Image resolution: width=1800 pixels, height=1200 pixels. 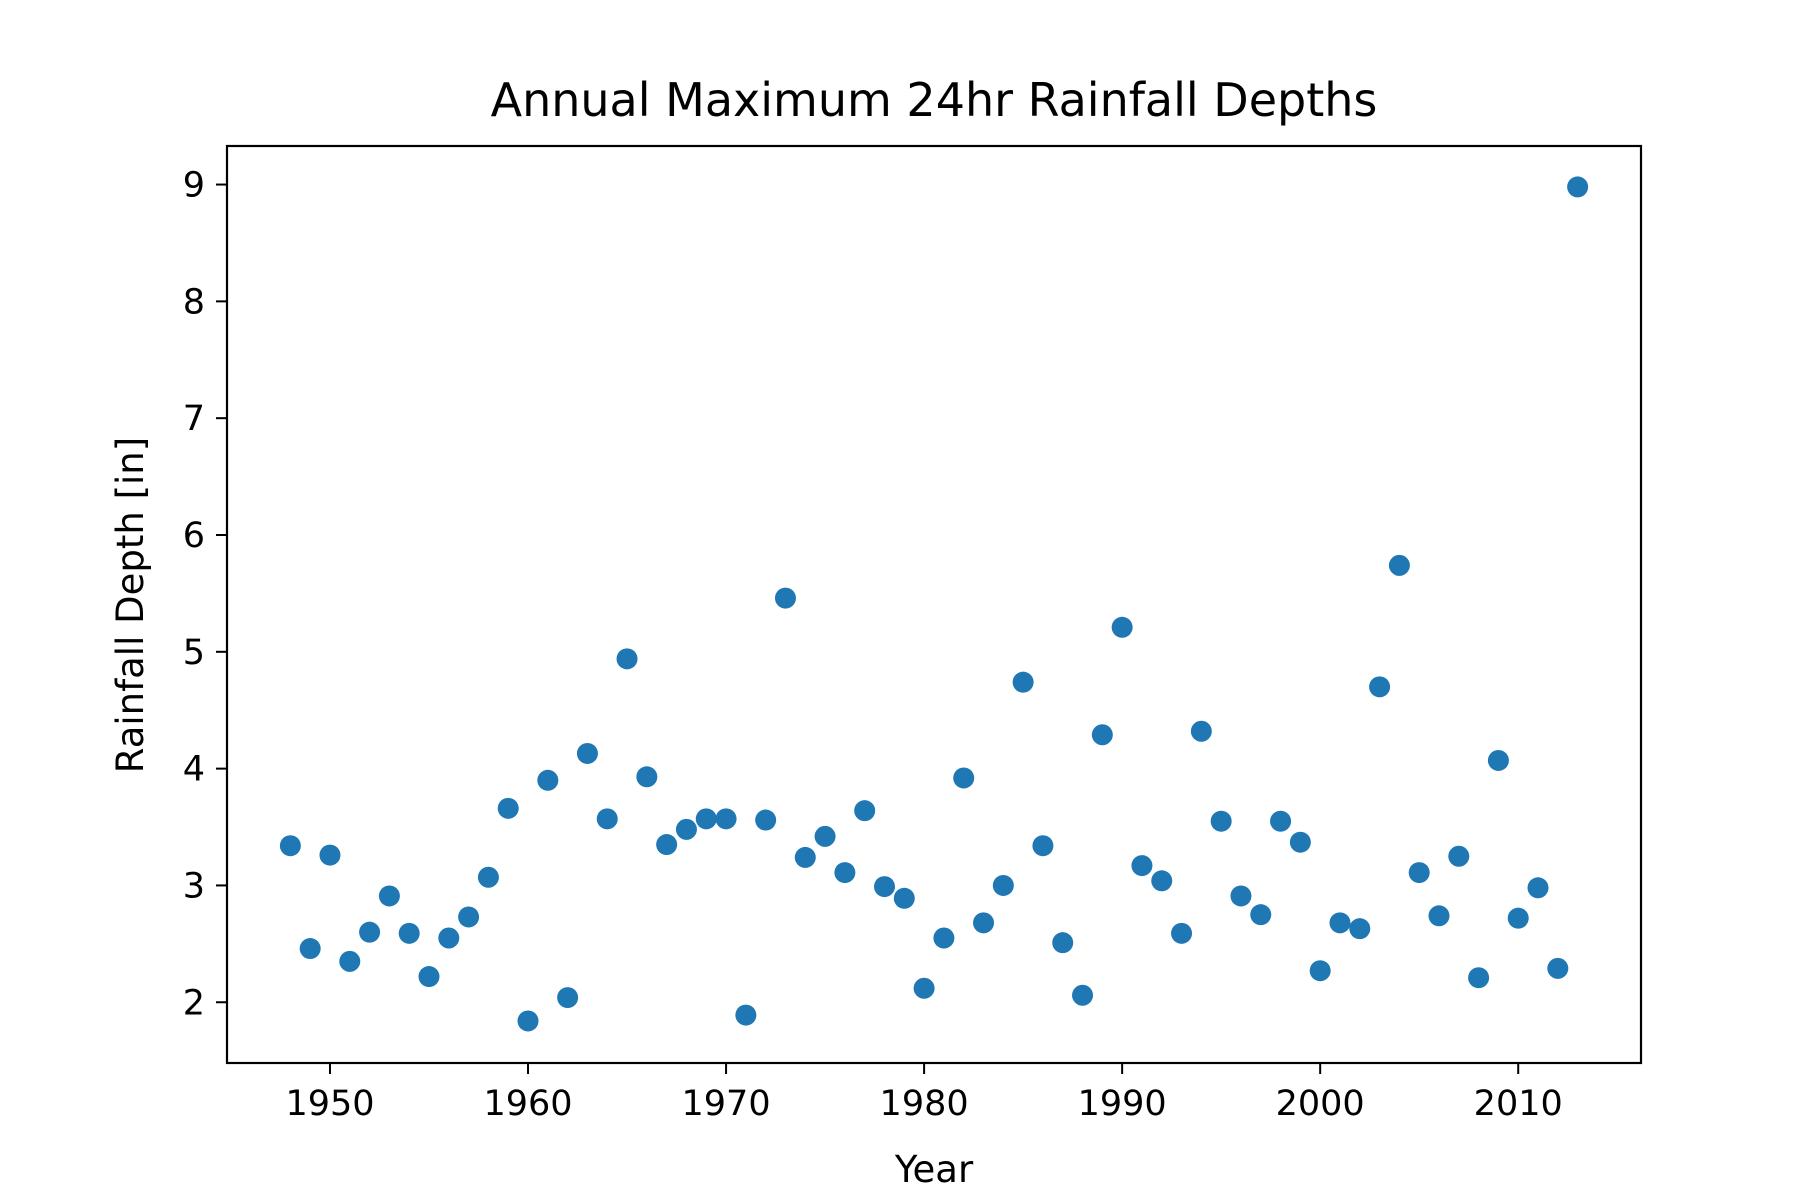 I want to click on data-point-1980, so click(x=924, y=988).